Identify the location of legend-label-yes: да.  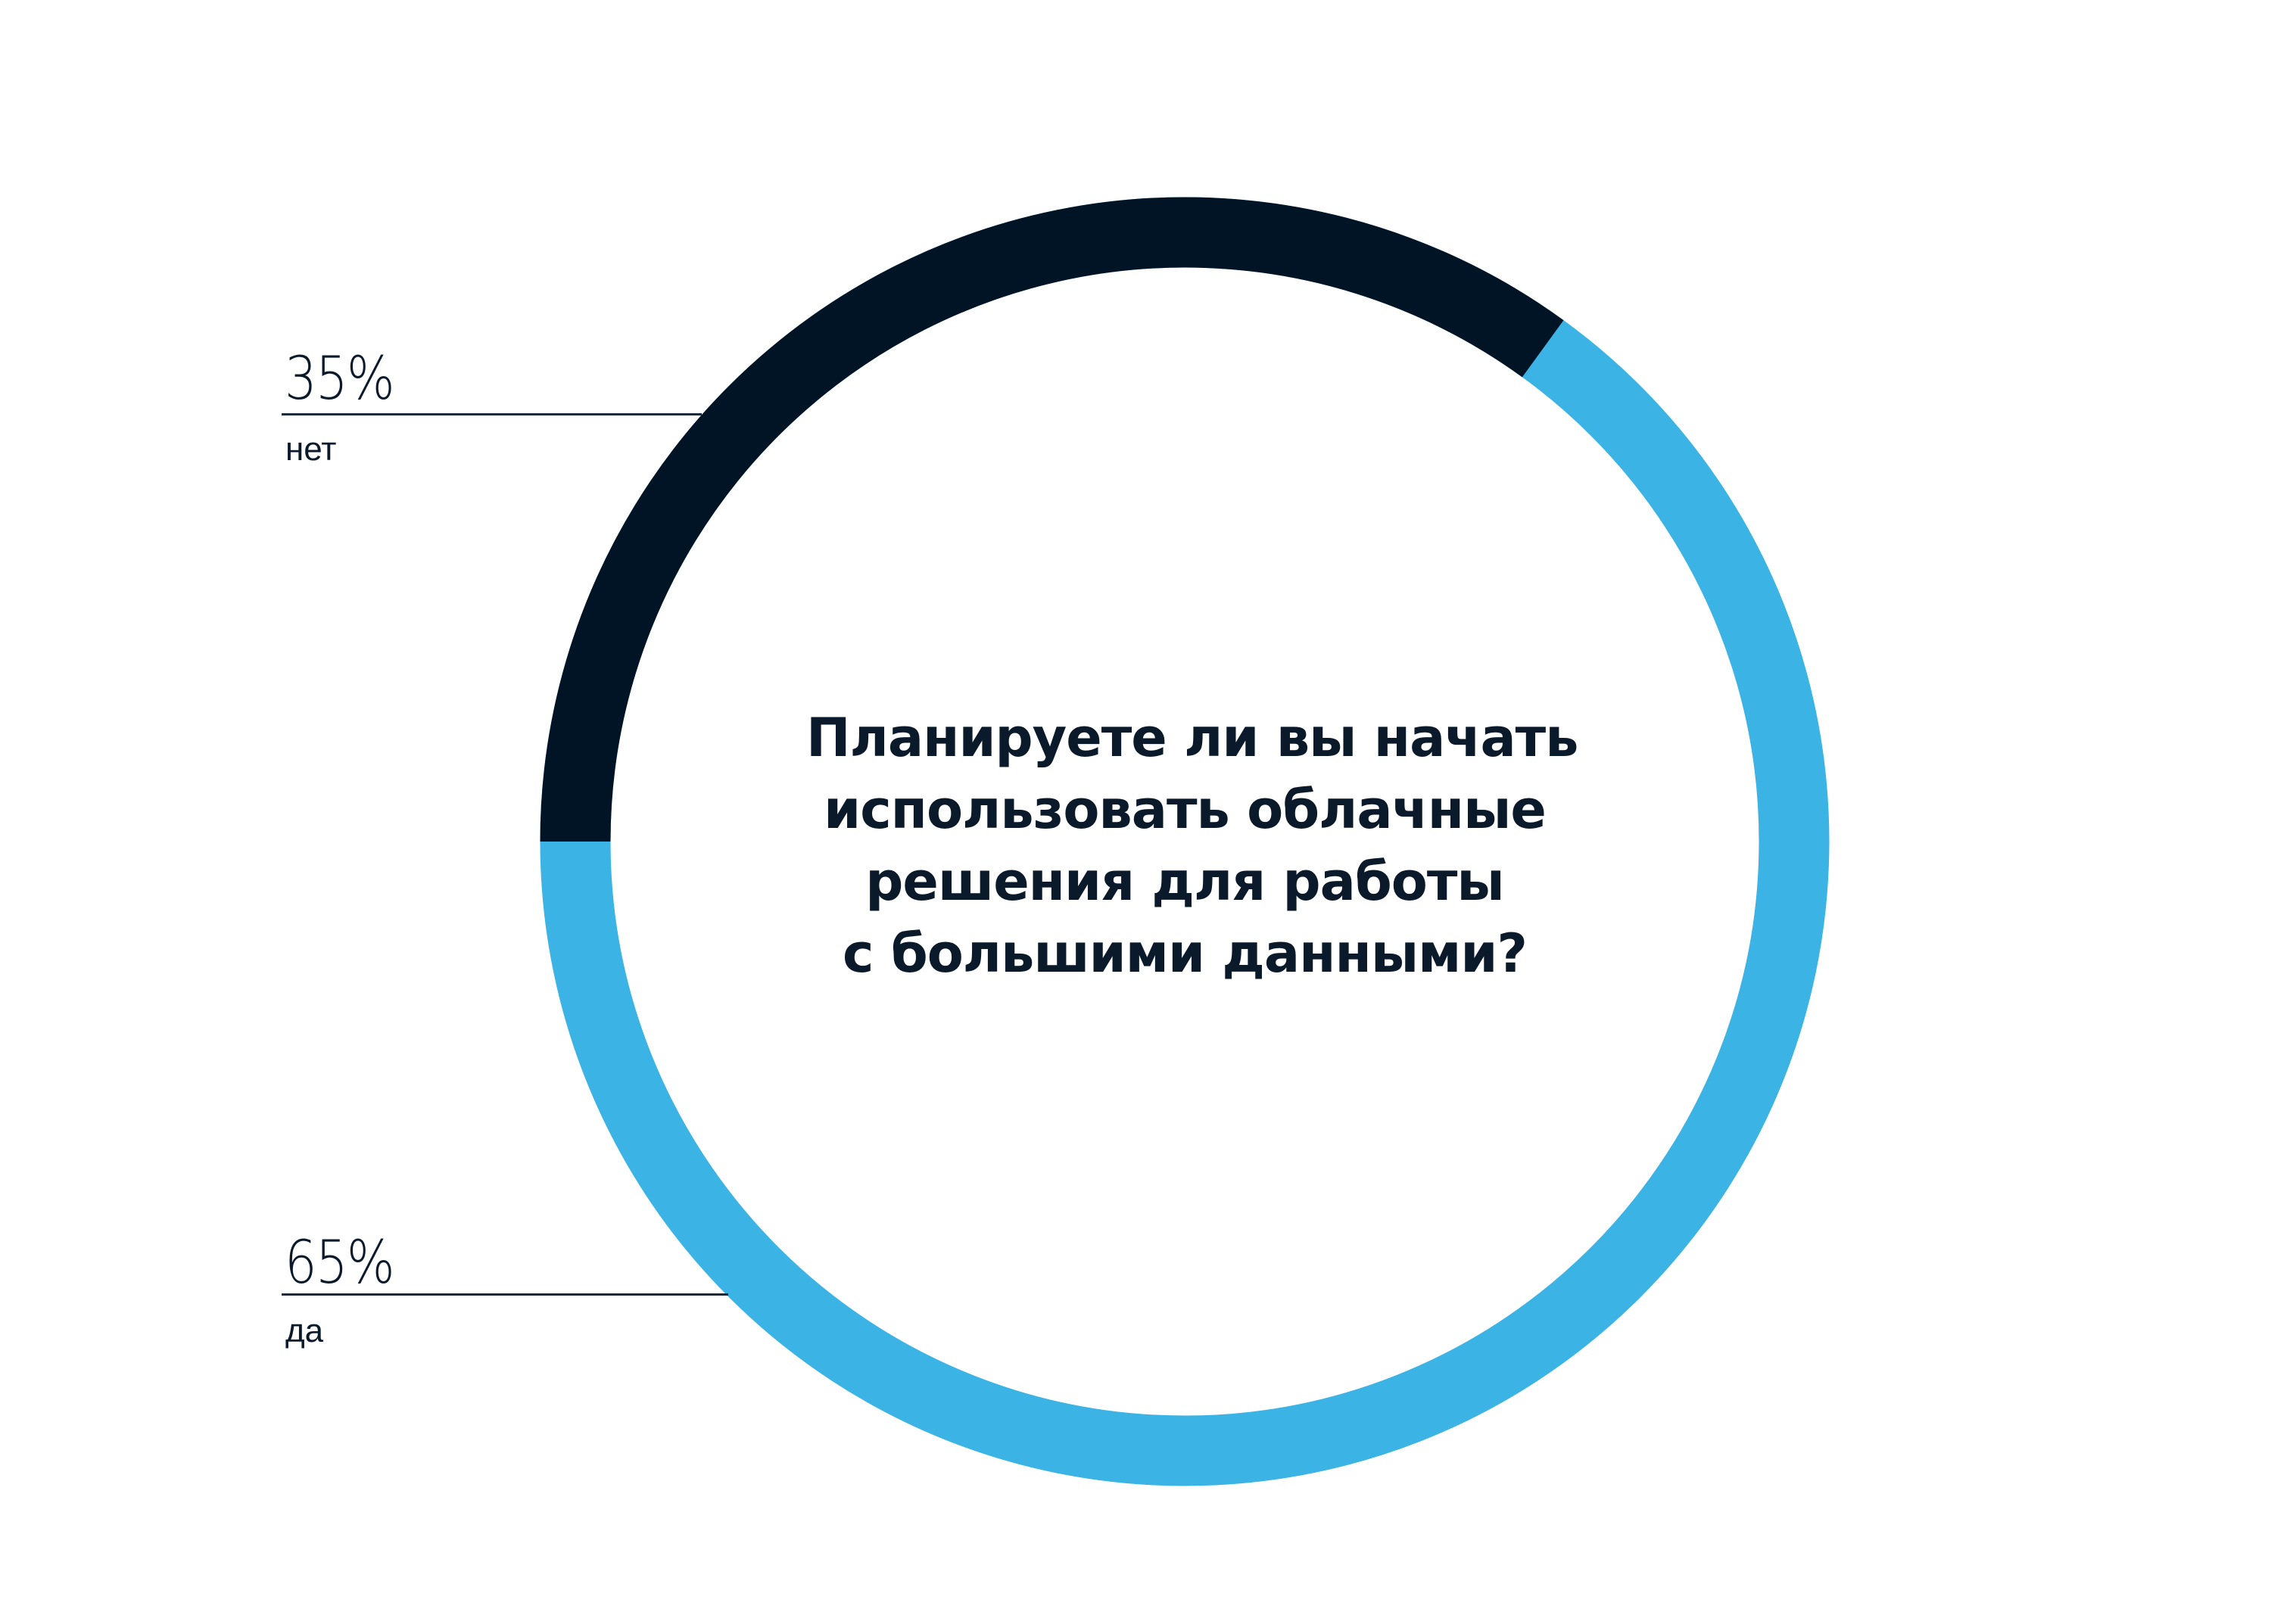
(304, 1330).